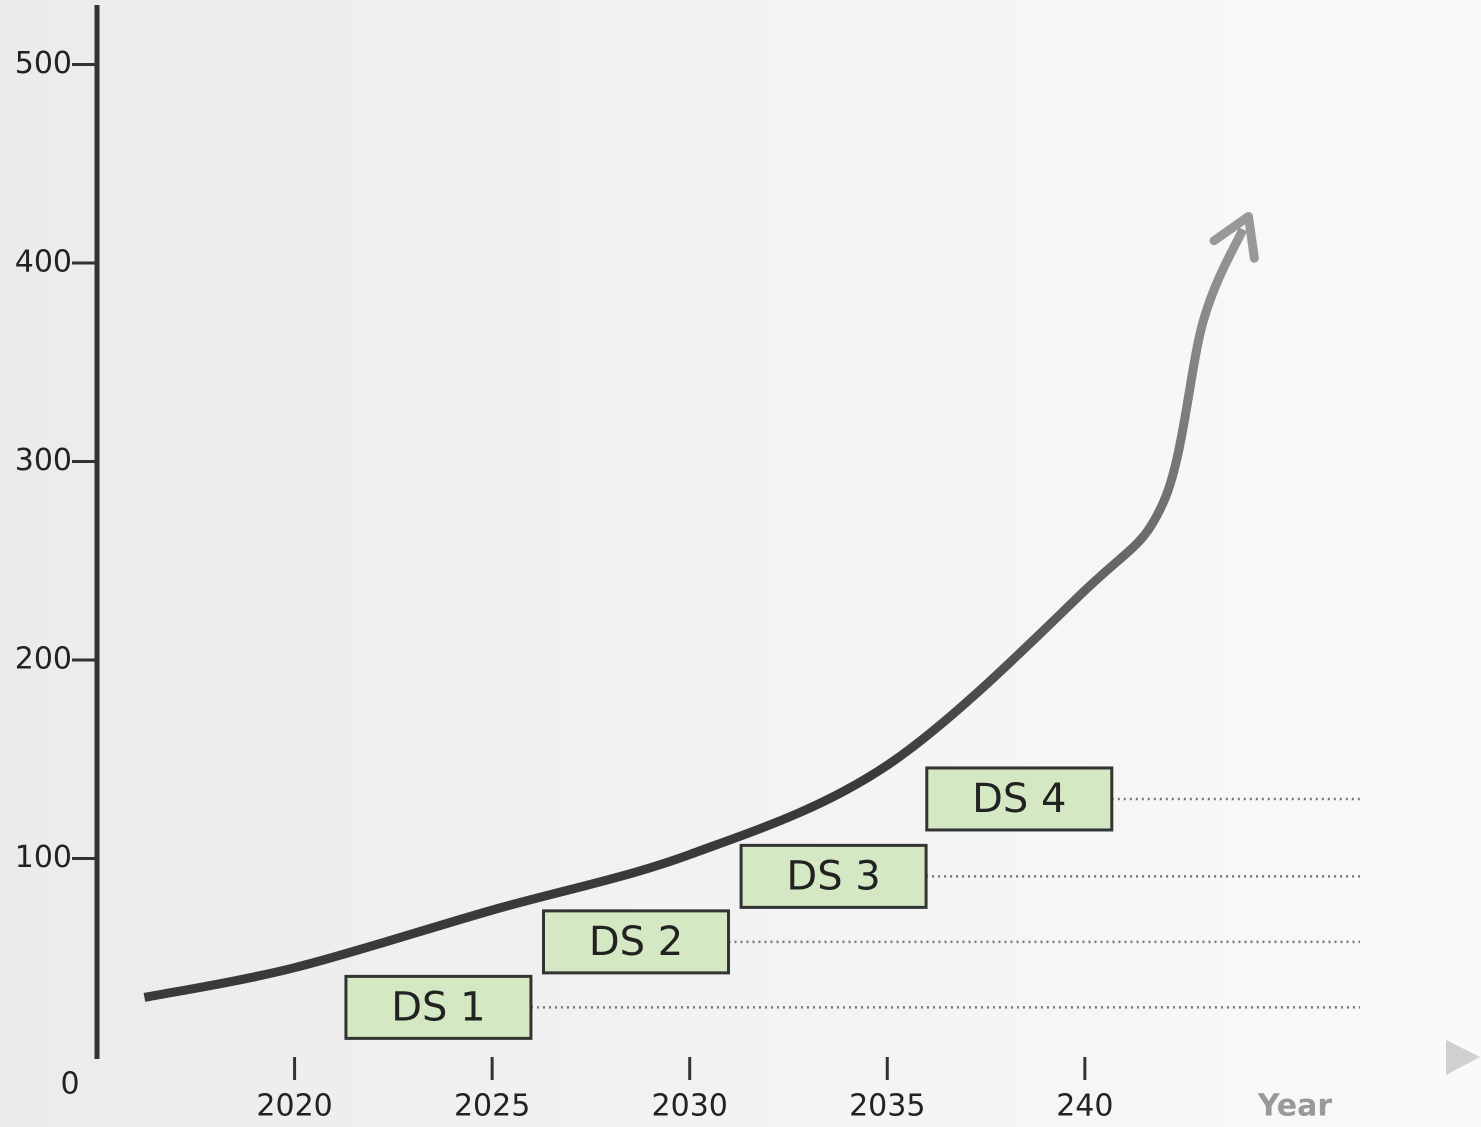  I want to click on curve-arrowhead, so click(1234, 237).